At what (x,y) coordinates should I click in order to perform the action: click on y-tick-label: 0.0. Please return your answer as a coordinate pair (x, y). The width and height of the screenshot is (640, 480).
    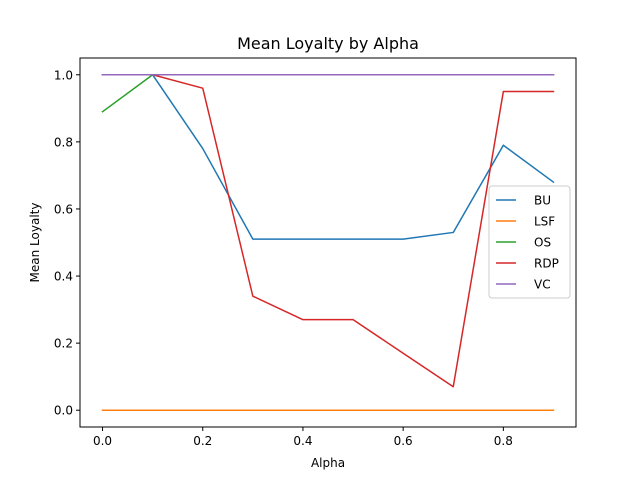
    Looking at the image, I should click on (63, 411).